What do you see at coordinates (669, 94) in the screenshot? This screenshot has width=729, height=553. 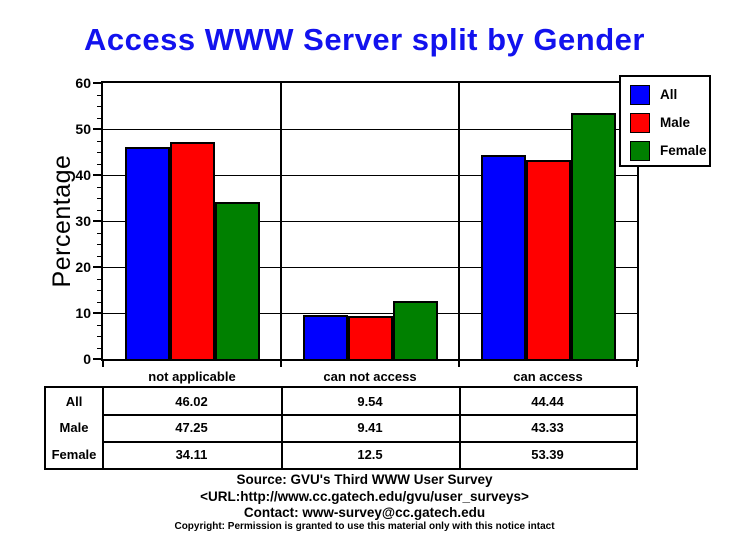 I see `legend-label: All` at bounding box center [669, 94].